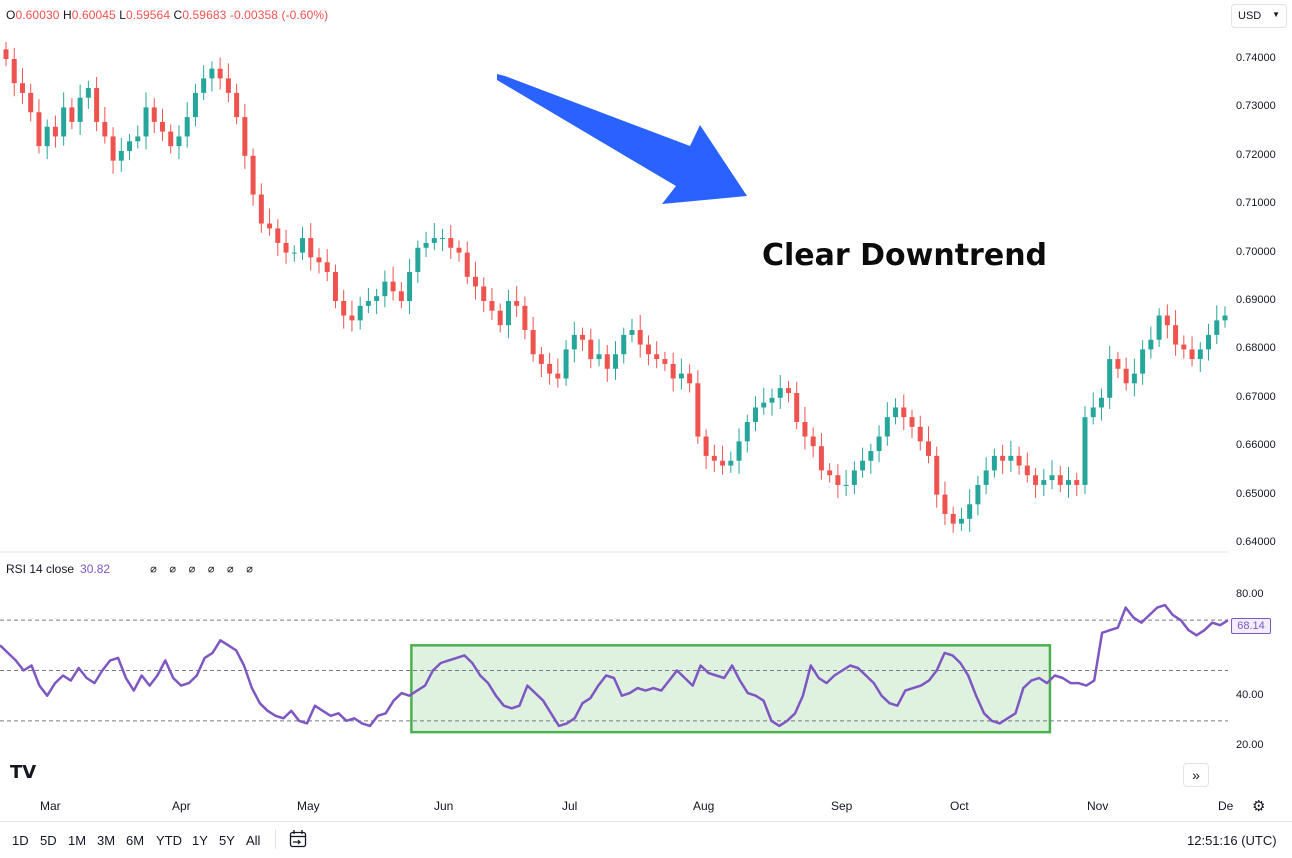  What do you see at coordinates (1256, 348) in the screenshot?
I see `price-tick-label: 0.68000` at bounding box center [1256, 348].